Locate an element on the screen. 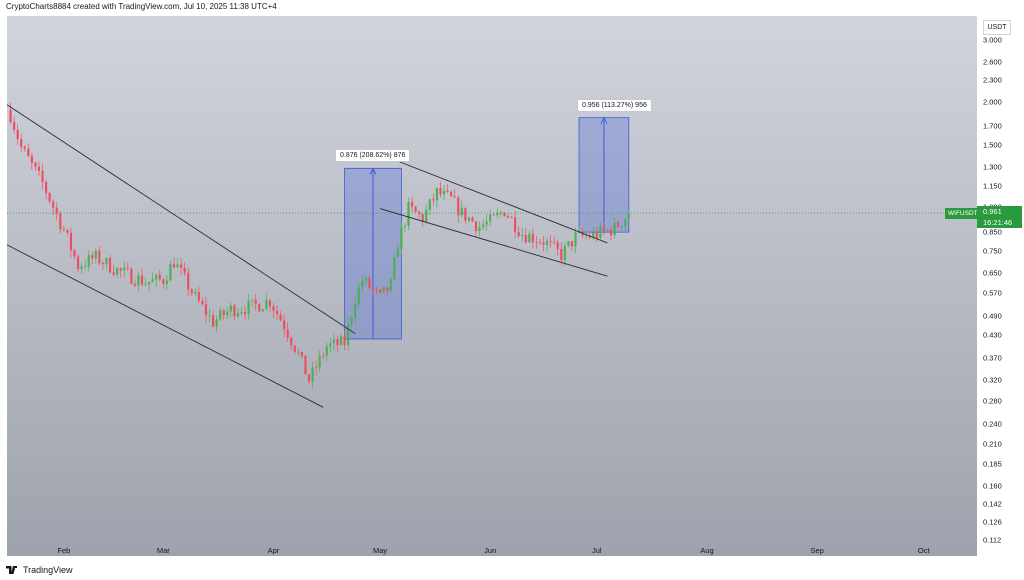 Image resolution: width=1024 pixels, height=580 pixels. y-tick-label-10: 0.750 is located at coordinates (992, 251).